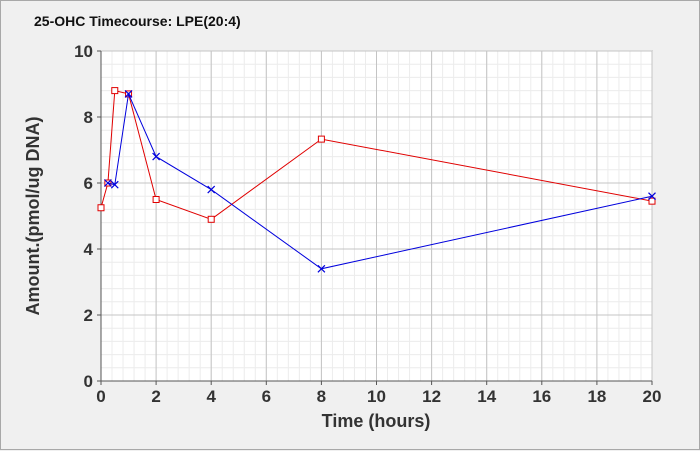  I want to click on x-tick-label: 8, so click(321, 396).